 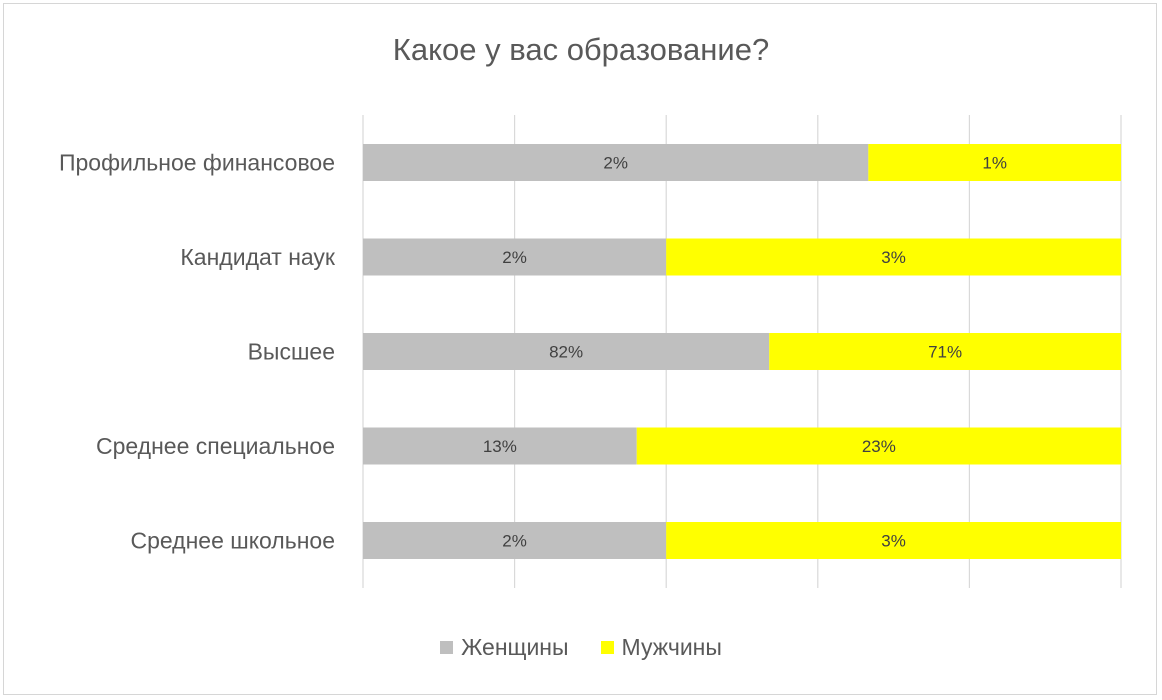 I want to click on category-label: Профильное финансовое, so click(x=197, y=163).